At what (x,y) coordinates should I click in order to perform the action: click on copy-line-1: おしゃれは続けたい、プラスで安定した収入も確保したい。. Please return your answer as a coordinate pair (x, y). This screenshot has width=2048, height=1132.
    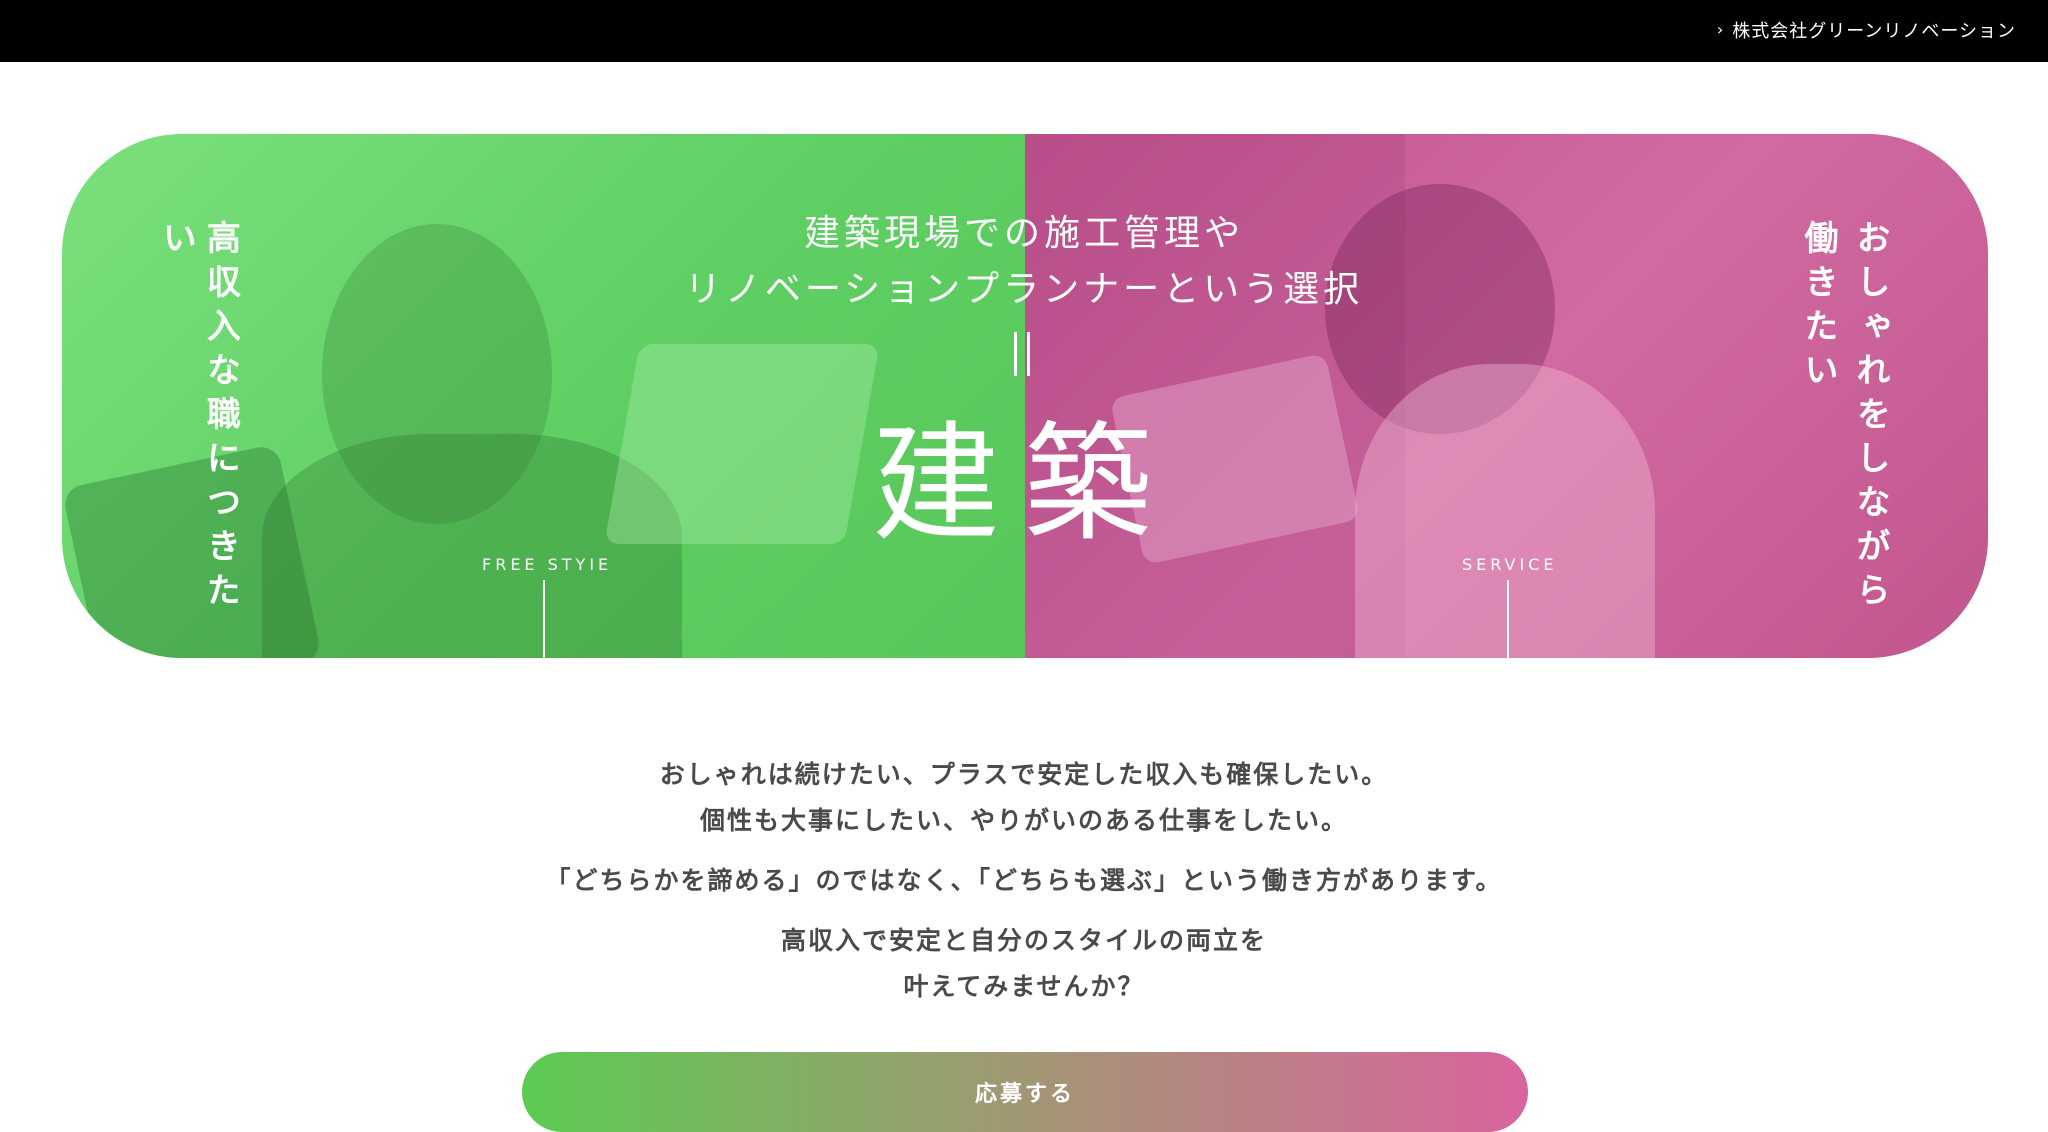
    Looking at the image, I should click on (1024, 774).